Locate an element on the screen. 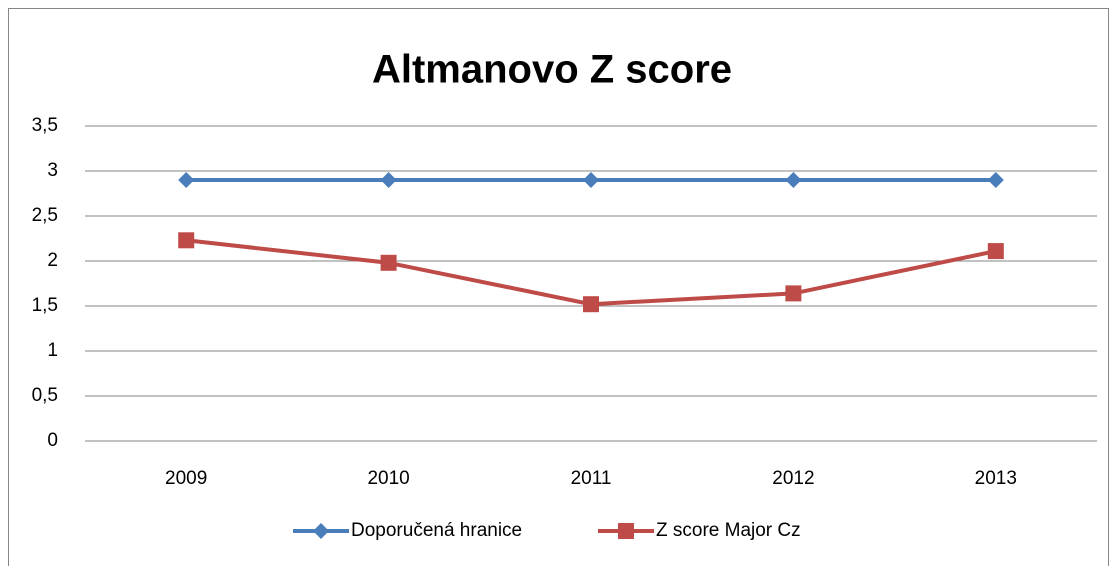 This screenshot has height=566, width=1116. x-tick-label: 2010 is located at coordinates (388, 478).